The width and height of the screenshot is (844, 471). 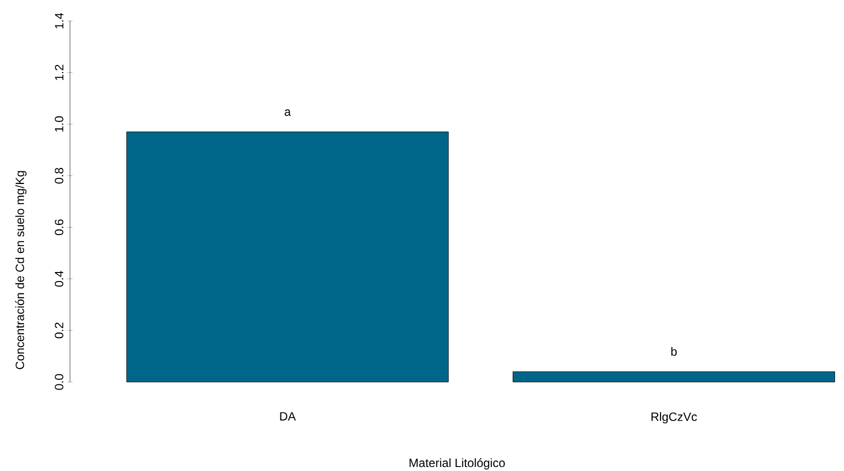 I want to click on y-tick-label: 1.0, so click(x=59, y=124).